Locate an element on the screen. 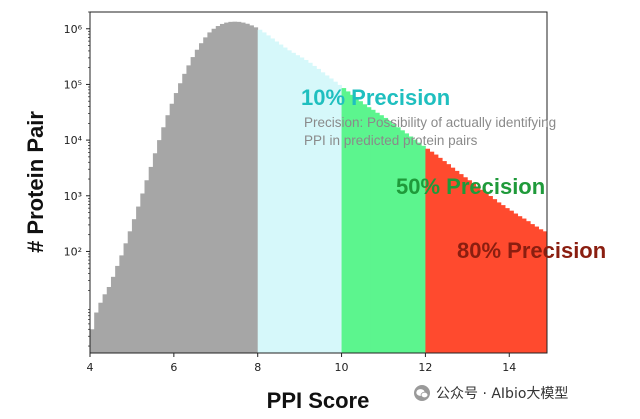 This screenshot has height=419, width=640. annotation-10-precision: 10% Precision is located at coordinates (375, 97).